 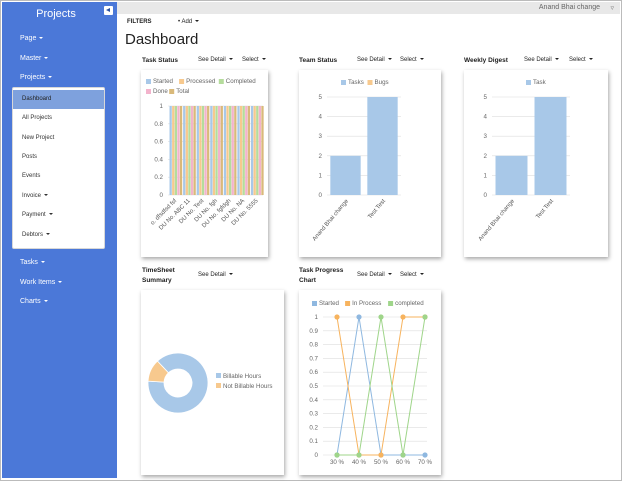 What do you see at coordinates (569, 7) in the screenshot?
I see `user-name: Anand Bhai change` at bounding box center [569, 7].